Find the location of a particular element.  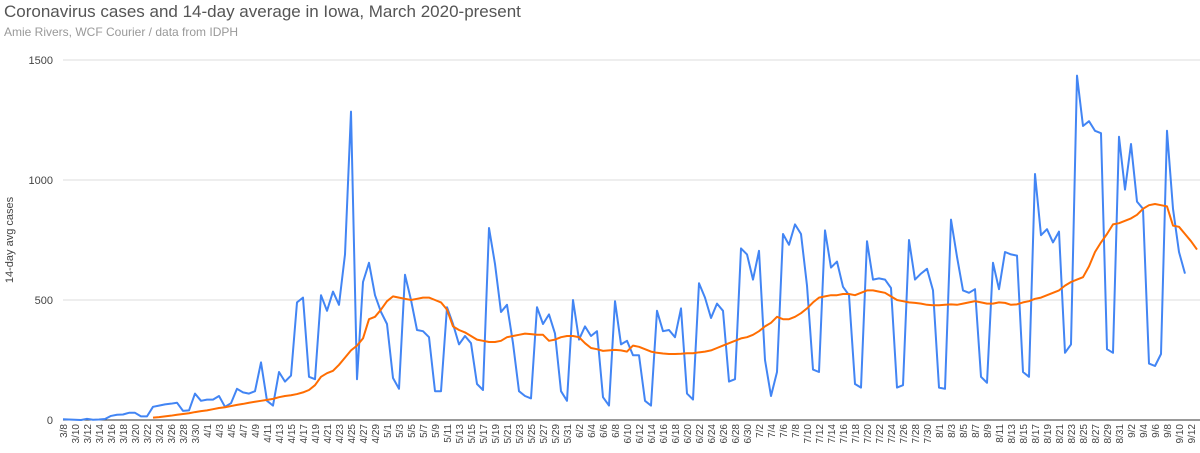

x-tick-label: 5/19 is located at coordinates (496, 434).